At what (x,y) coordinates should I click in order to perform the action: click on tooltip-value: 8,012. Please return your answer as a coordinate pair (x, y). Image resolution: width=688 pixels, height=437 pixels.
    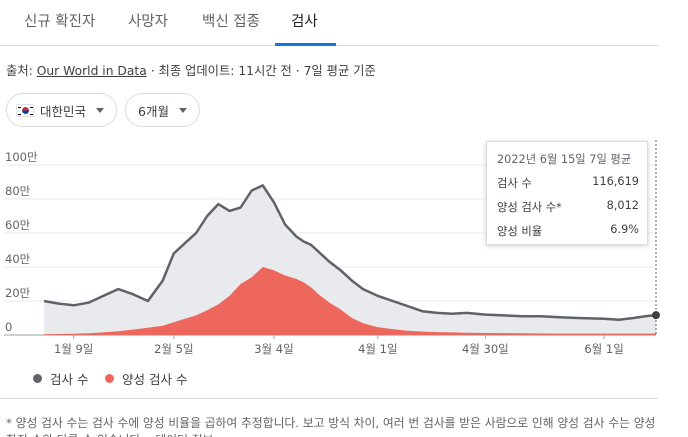
    Looking at the image, I should click on (622, 205).